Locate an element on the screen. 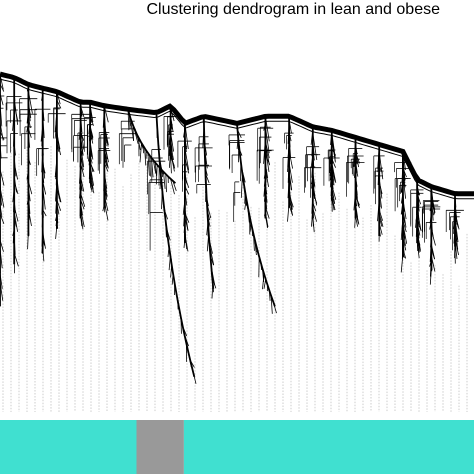 The height and width of the screenshot is (474, 474). module-segment-turquoise is located at coordinates (68, 447).